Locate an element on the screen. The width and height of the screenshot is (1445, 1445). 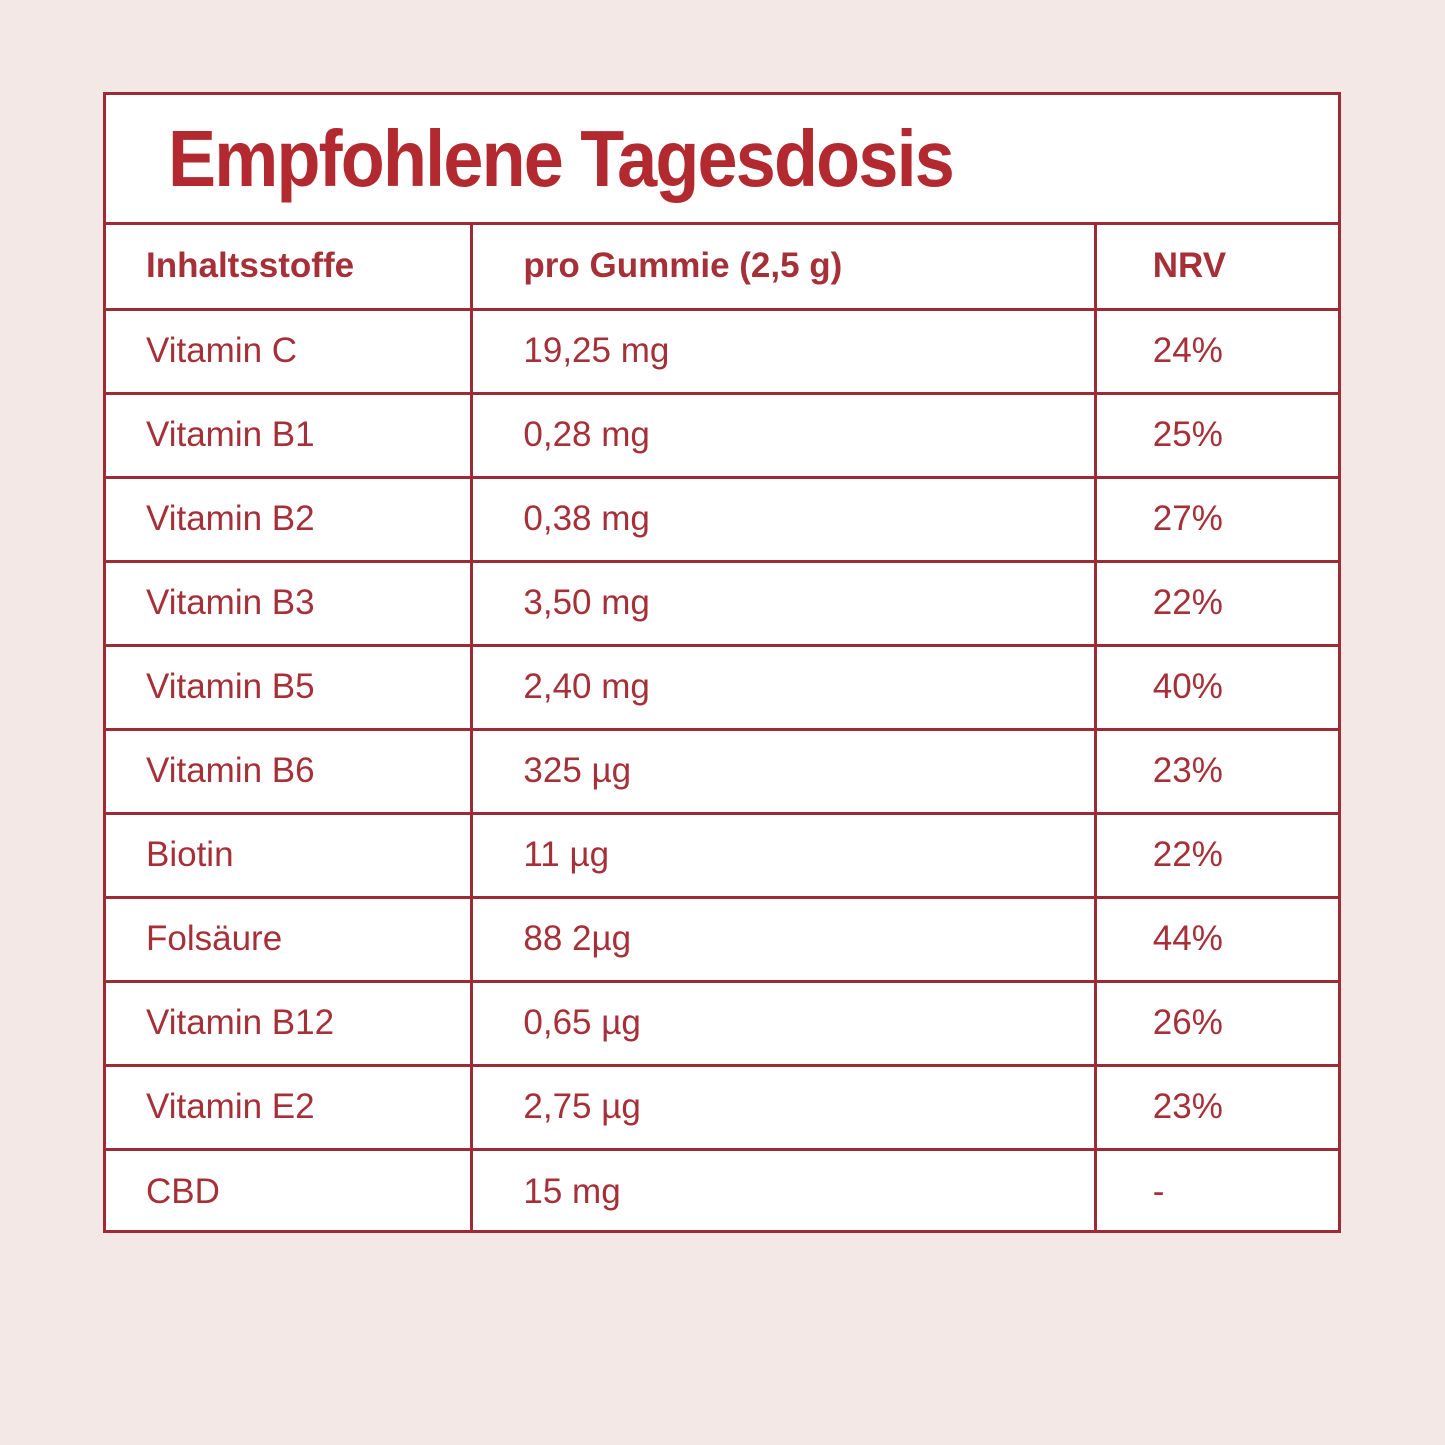
header-ingredient: Inhaltsstoffe is located at coordinates (289, 268).